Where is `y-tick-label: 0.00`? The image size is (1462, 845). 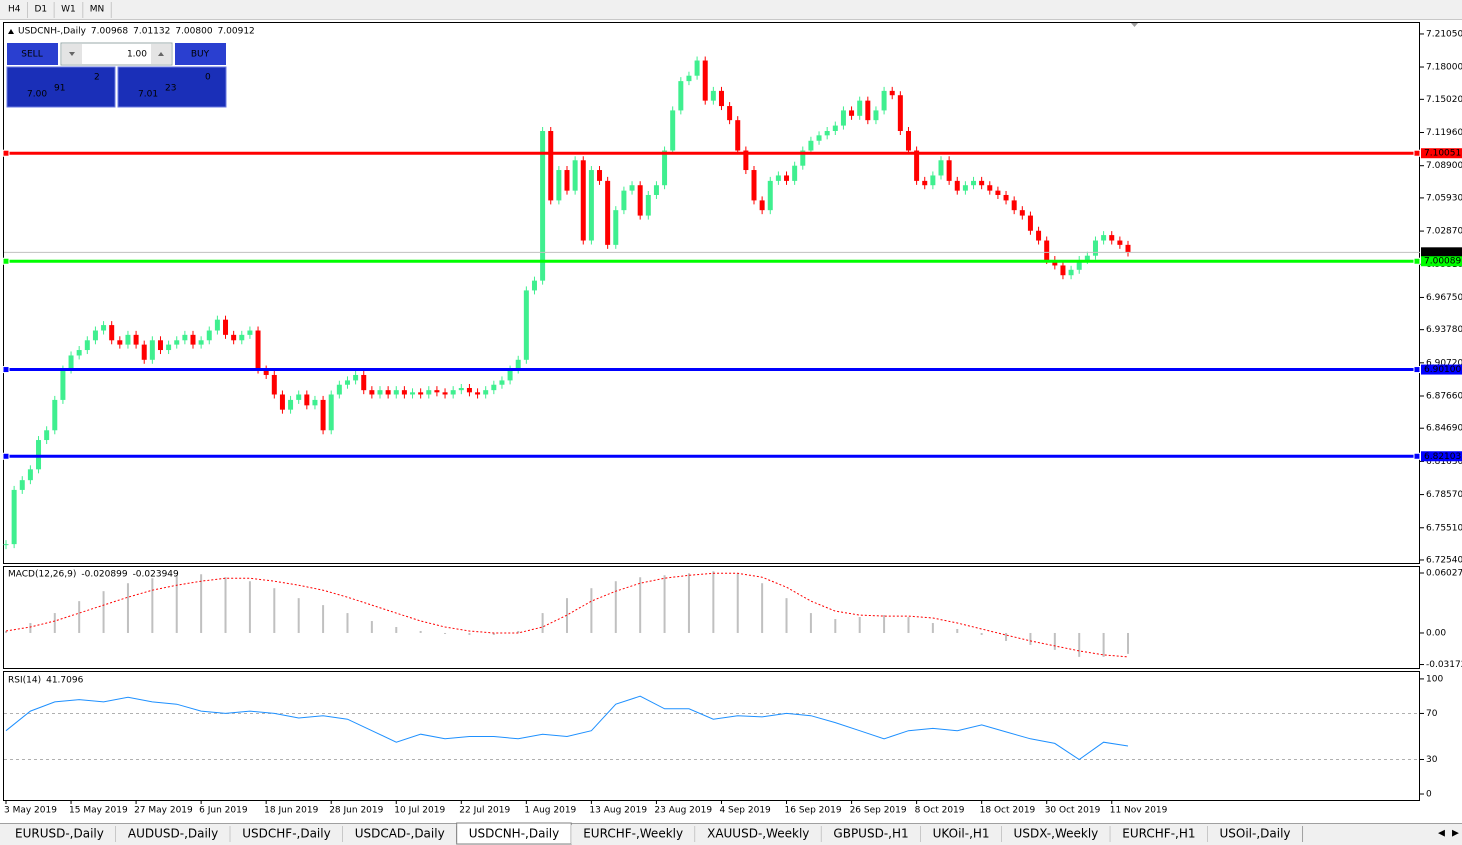 y-tick-label: 0.00 is located at coordinates (1436, 633).